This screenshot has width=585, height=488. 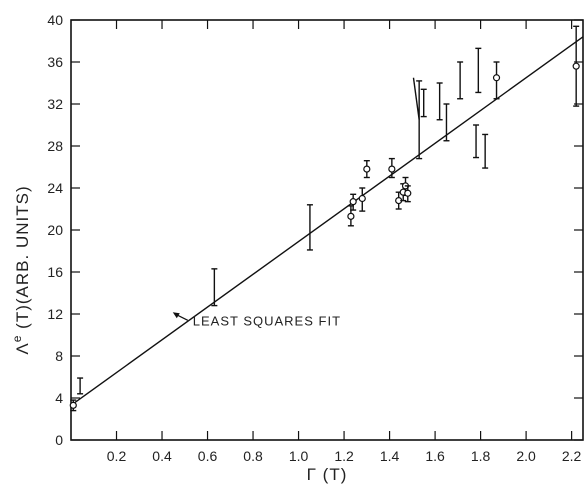 What do you see at coordinates (327, 474) in the screenshot?
I see `x-axis-label: Γ (T)` at bounding box center [327, 474].